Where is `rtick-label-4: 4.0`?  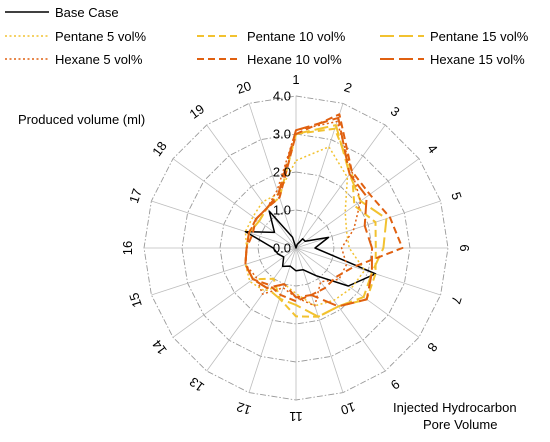
rtick-label-4: 4.0 is located at coordinates (282, 96).